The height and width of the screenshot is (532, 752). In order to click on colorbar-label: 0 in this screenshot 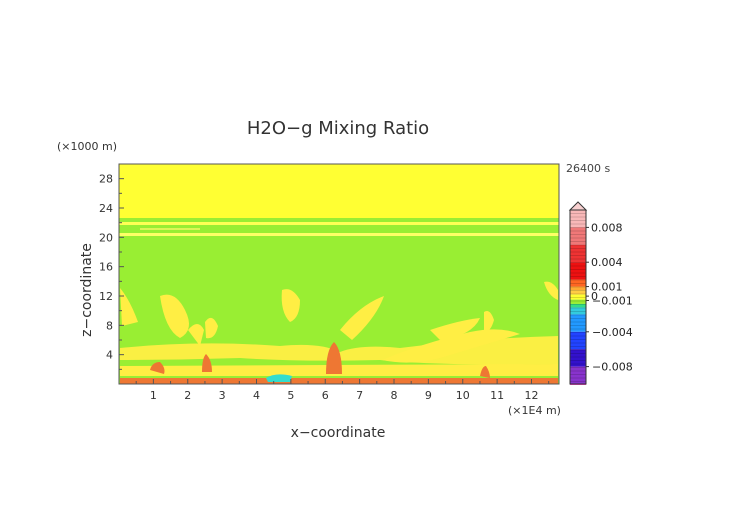, I will do `click(594, 296)`.